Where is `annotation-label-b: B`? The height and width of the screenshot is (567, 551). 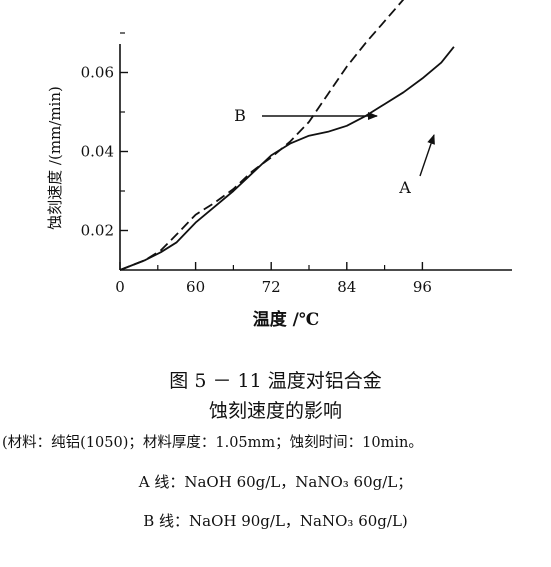 annotation-label-b: B is located at coordinates (240, 115).